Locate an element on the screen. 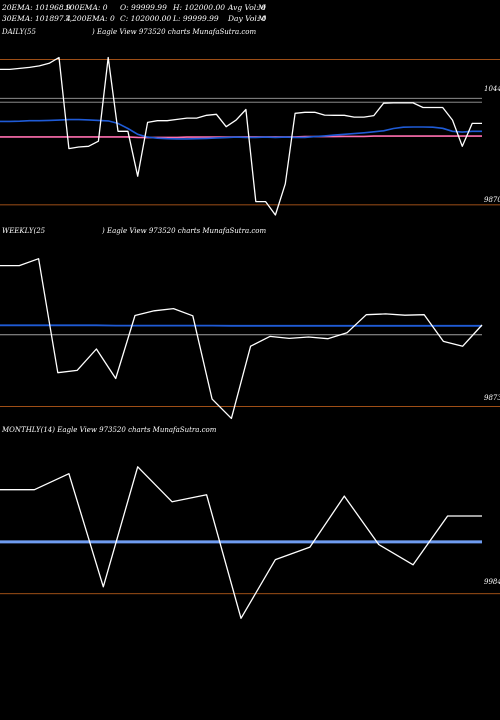 The width and height of the screenshot is (500, 720). daily-y-bottom-label: 9870 is located at coordinates (492, 200).